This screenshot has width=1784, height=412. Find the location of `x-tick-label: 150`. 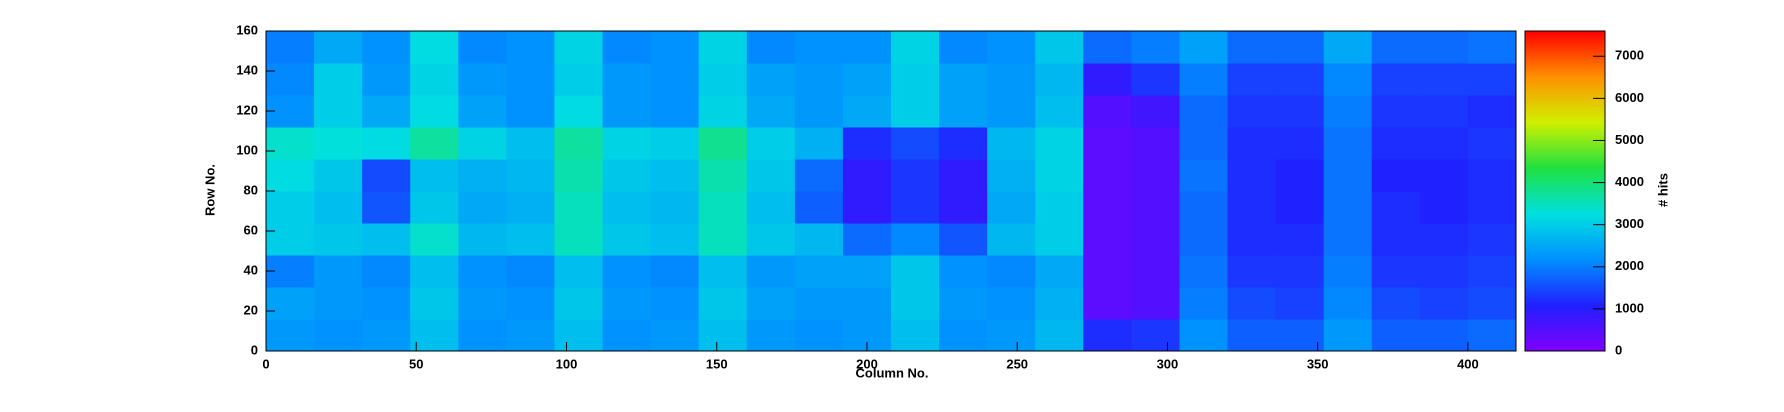

x-tick-label: 150 is located at coordinates (717, 363).